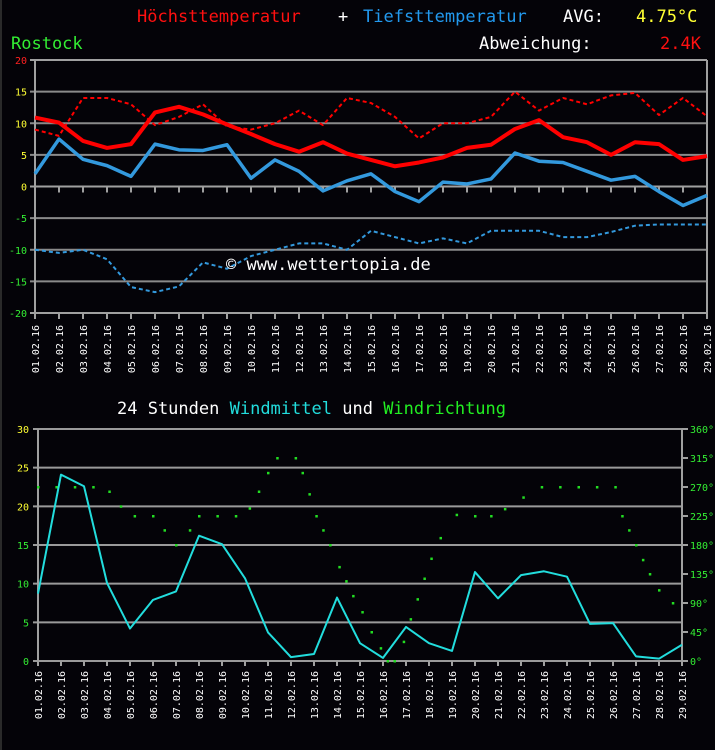 The height and width of the screenshot is (750, 715). What do you see at coordinates (445, 409) in the screenshot?
I see `wind-title-direction: Windrichtung` at bounding box center [445, 409].